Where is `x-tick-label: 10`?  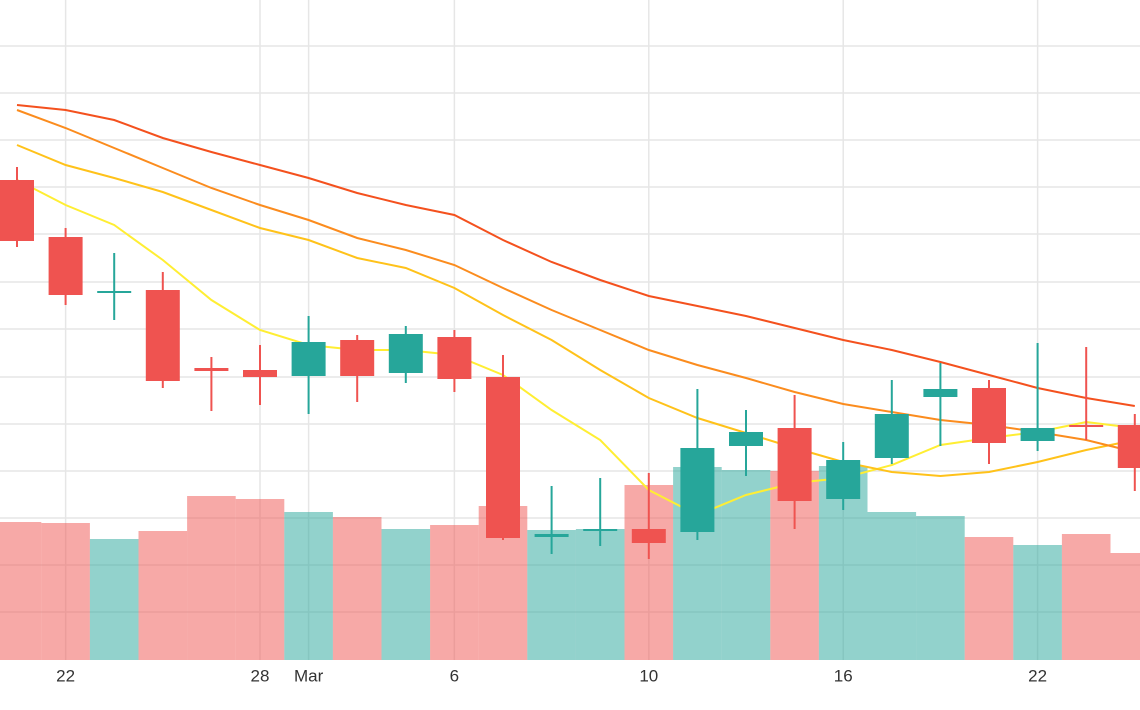 x-tick-label: 10 is located at coordinates (648, 675).